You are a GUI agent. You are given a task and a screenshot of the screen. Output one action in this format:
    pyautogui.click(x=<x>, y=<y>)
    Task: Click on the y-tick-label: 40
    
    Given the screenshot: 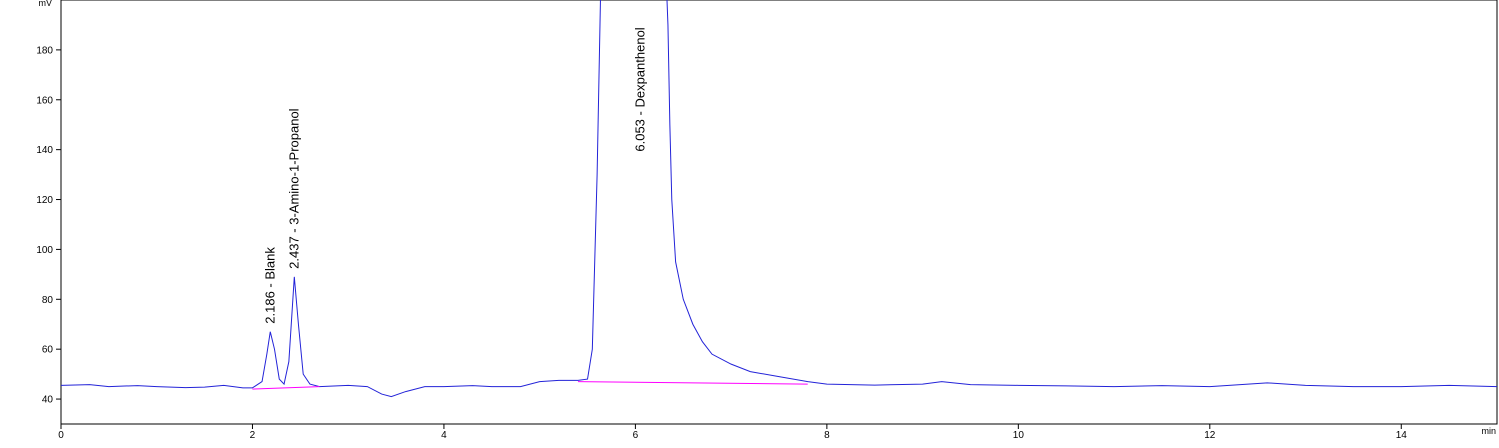 What is the action you would take?
    pyautogui.click(x=48, y=400)
    